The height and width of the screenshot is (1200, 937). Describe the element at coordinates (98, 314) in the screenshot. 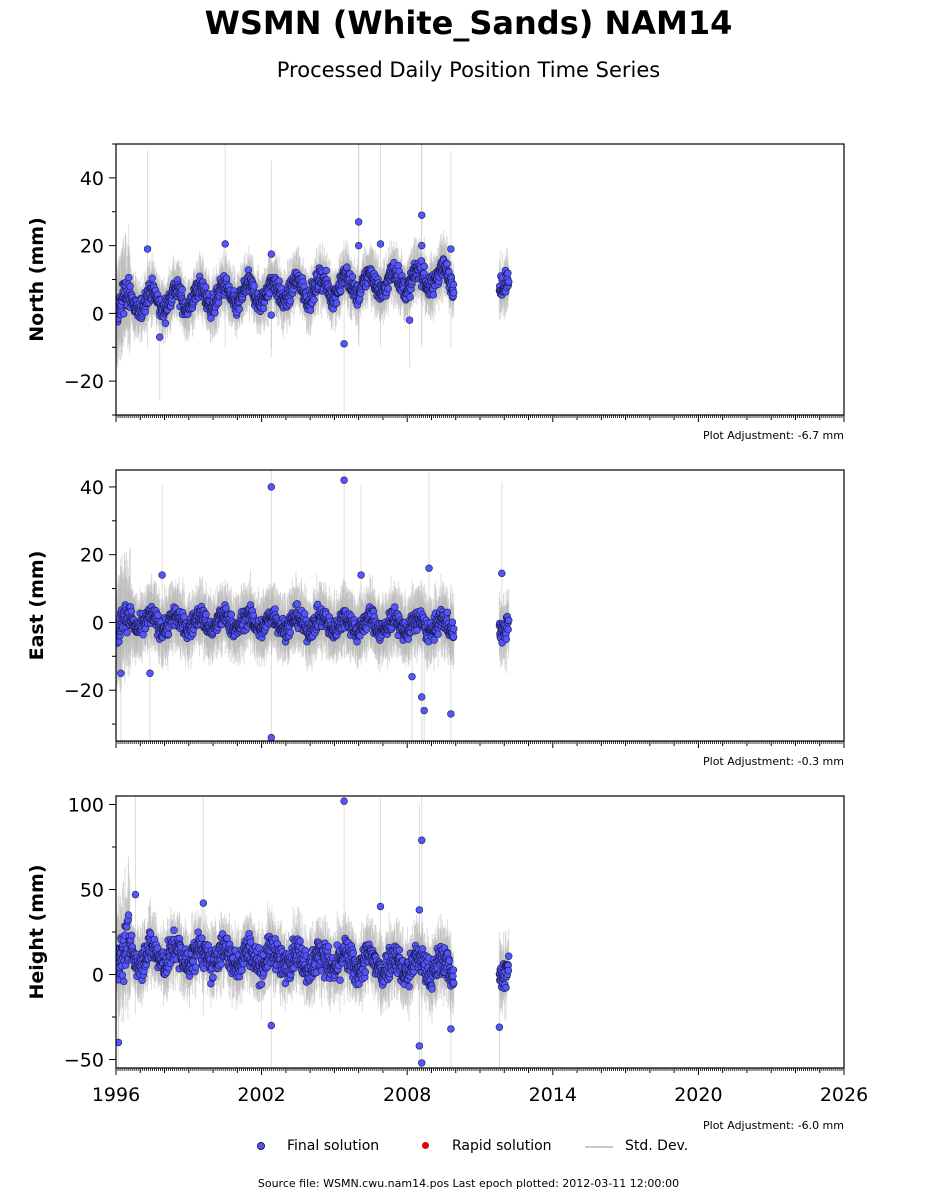

I see `north-y-tick-label: 0` at that location.